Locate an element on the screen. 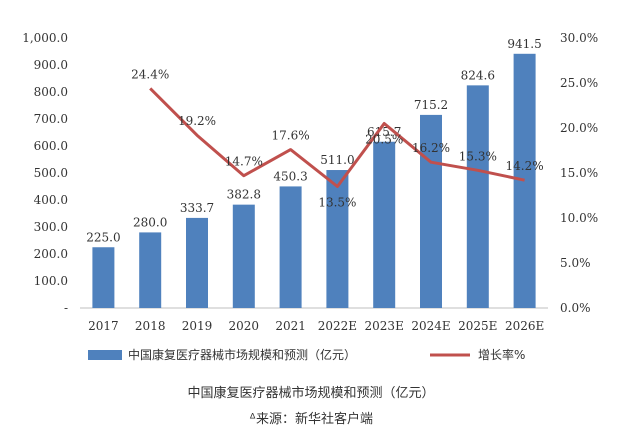 The height and width of the screenshot is (440, 622). growth-rate-line is located at coordinates (337, 137).